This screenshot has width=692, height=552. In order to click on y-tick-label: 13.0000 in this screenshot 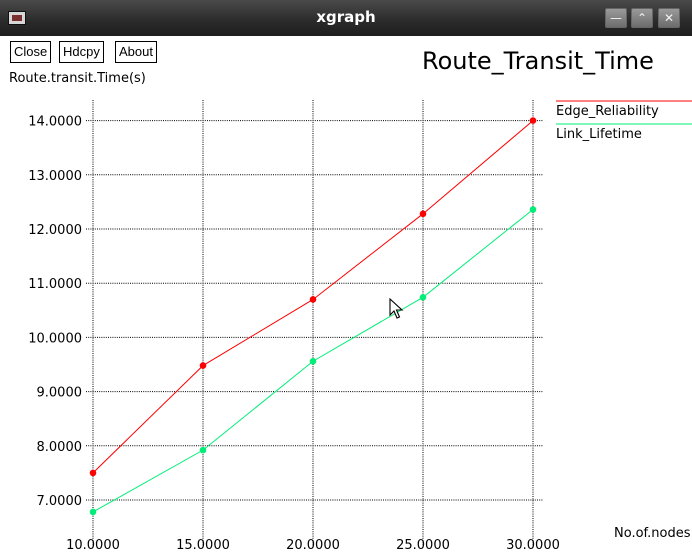, I will do `click(55, 176)`.